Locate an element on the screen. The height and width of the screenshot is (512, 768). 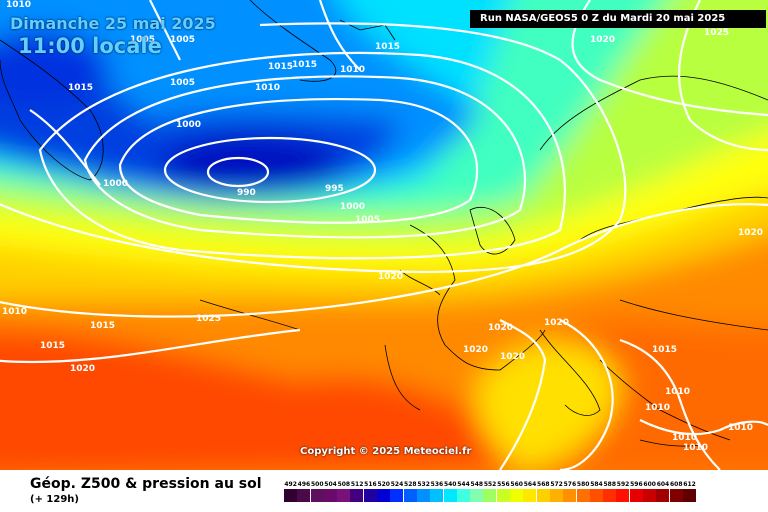
legend-item: 552 is located at coordinates (490, 491).